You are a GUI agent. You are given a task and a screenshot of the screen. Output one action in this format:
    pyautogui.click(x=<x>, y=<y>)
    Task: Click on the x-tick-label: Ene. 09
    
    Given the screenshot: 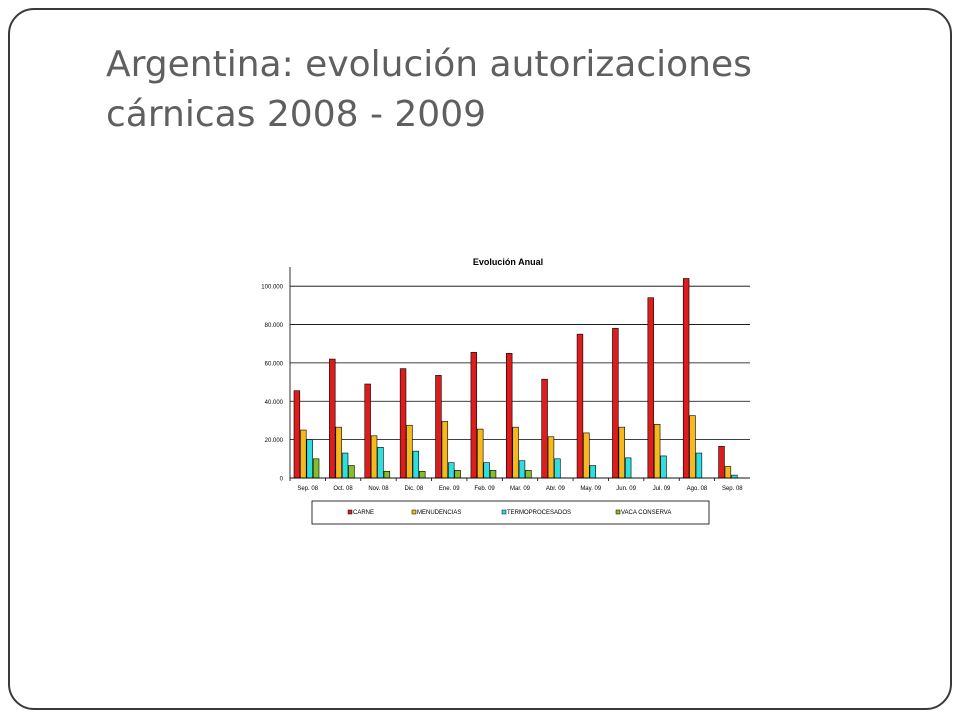 What is the action you would take?
    pyautogui.click(x=449, y=489)
    